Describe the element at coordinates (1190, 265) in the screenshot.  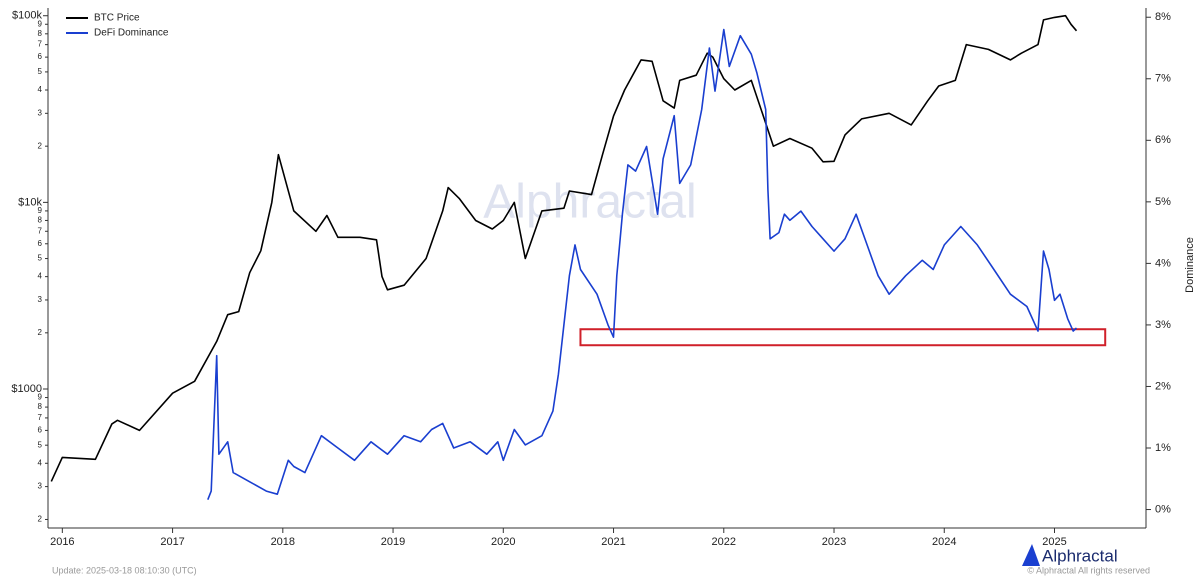
I see `y2-axis-label: Dominance` at that location.